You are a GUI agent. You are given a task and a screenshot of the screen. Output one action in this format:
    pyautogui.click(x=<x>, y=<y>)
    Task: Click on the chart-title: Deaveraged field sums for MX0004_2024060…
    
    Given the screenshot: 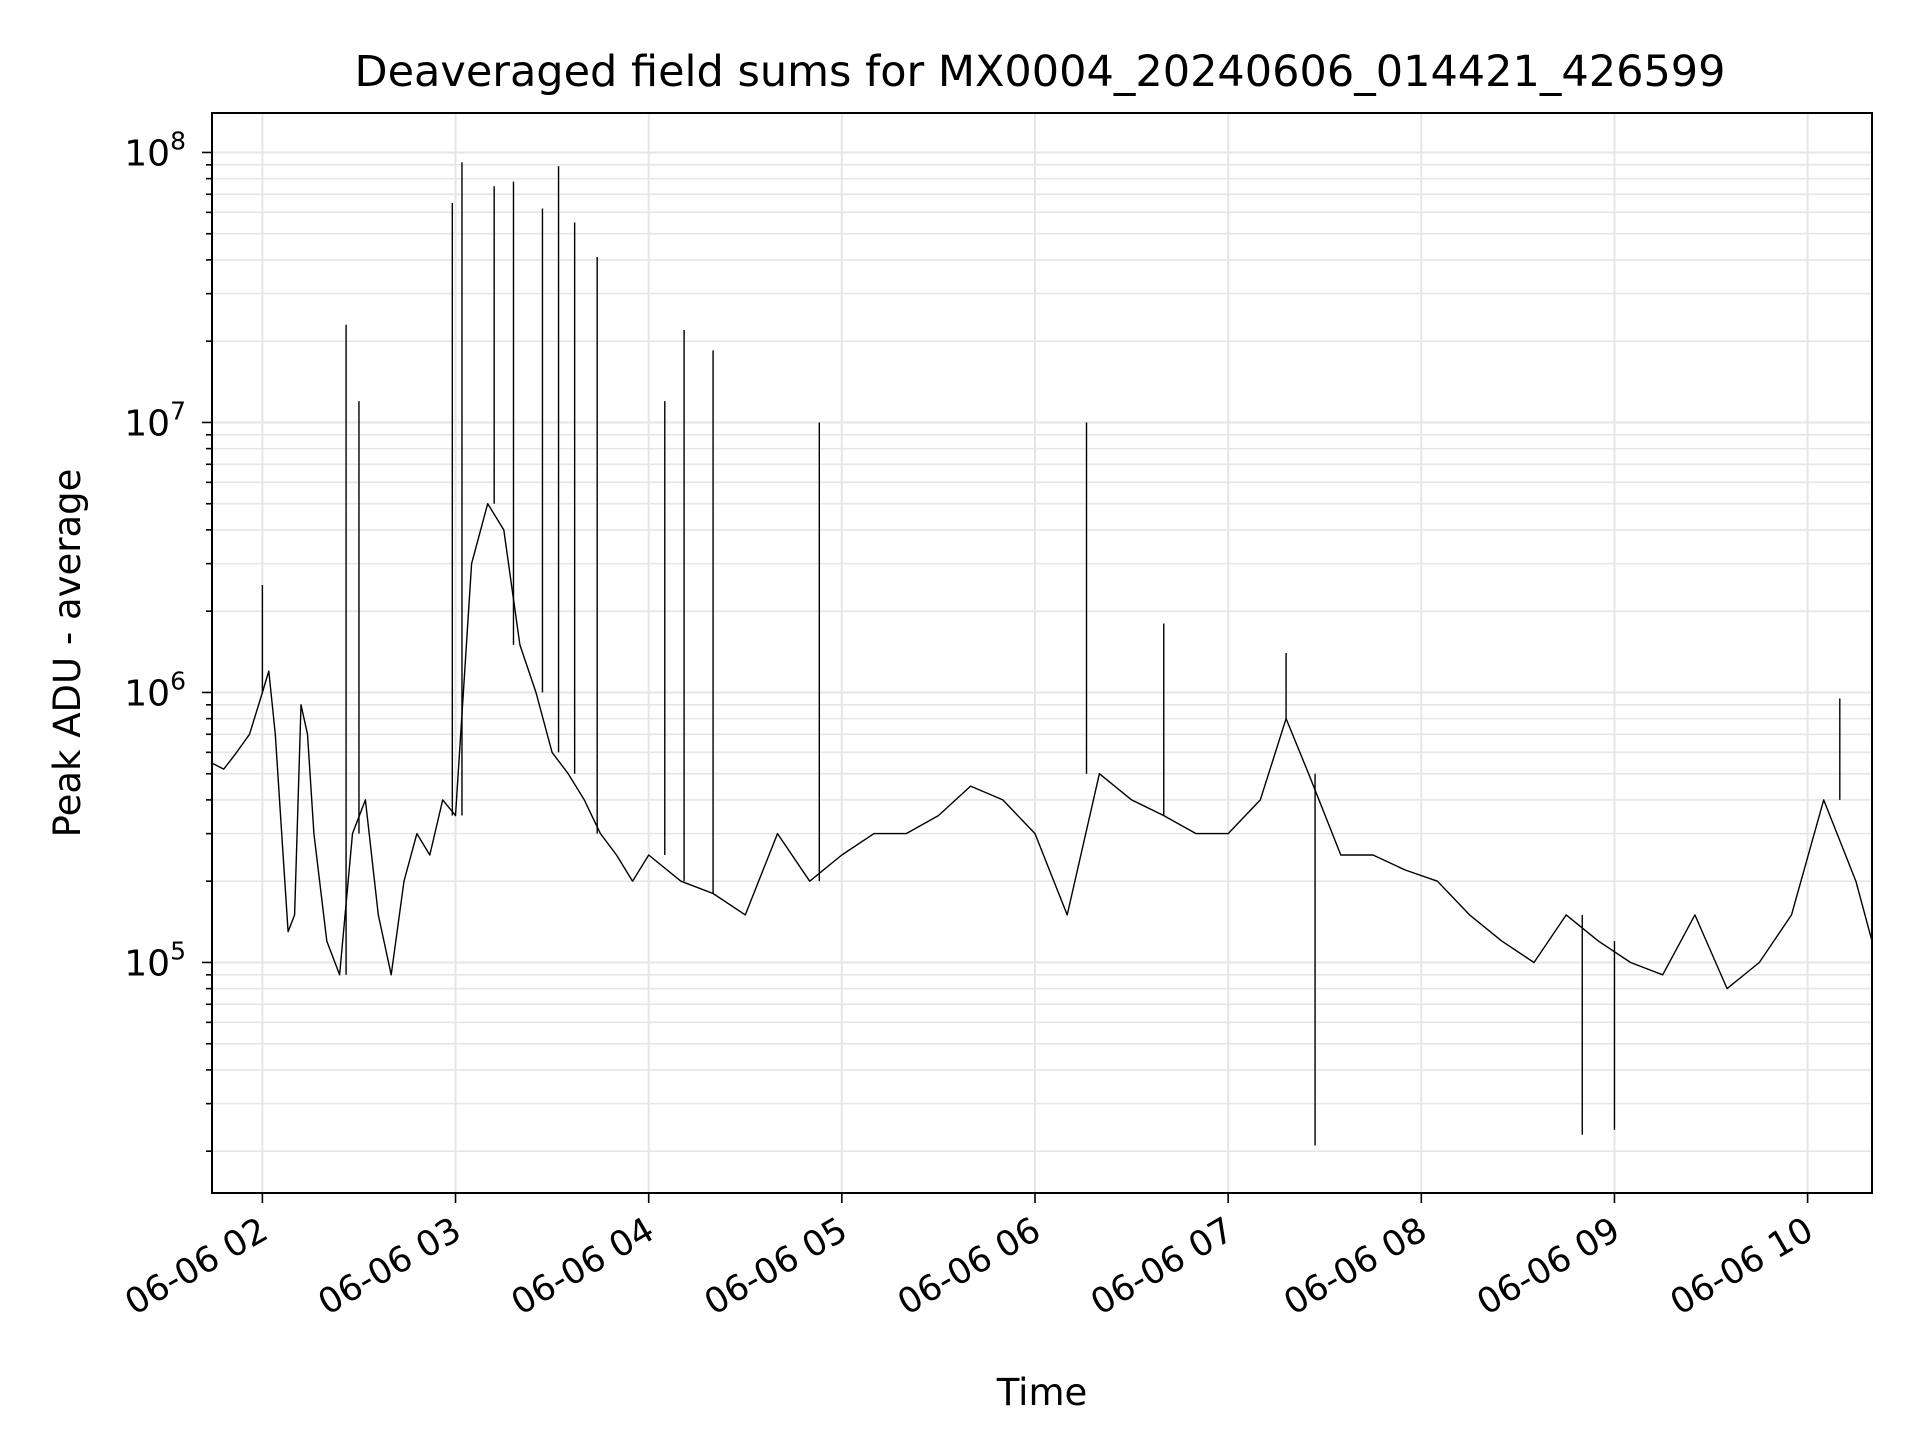 What is the action you would take?
    pyautogui.click(x=1039, y=72)
    